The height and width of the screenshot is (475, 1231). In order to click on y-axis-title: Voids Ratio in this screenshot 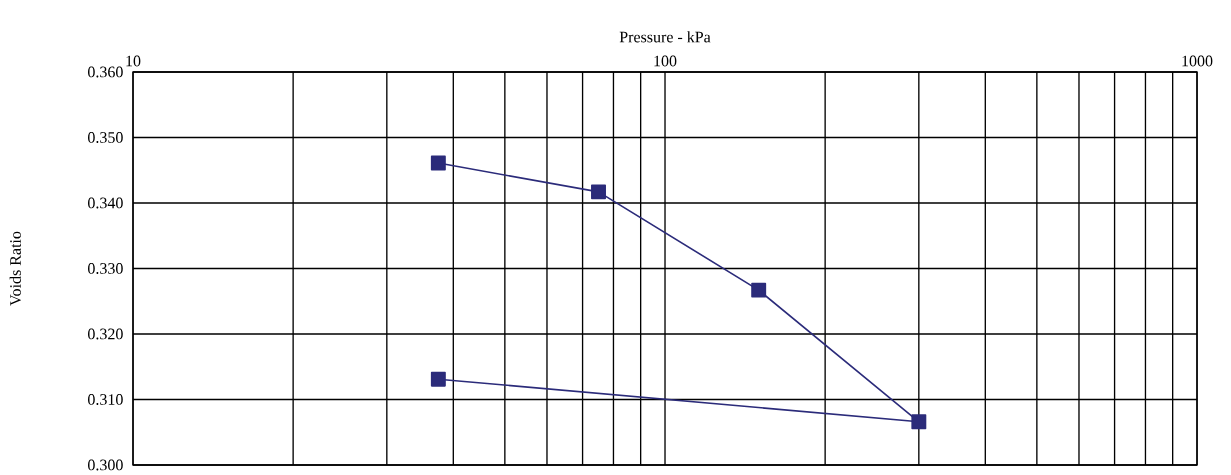, I will do `click(15, 268)`.